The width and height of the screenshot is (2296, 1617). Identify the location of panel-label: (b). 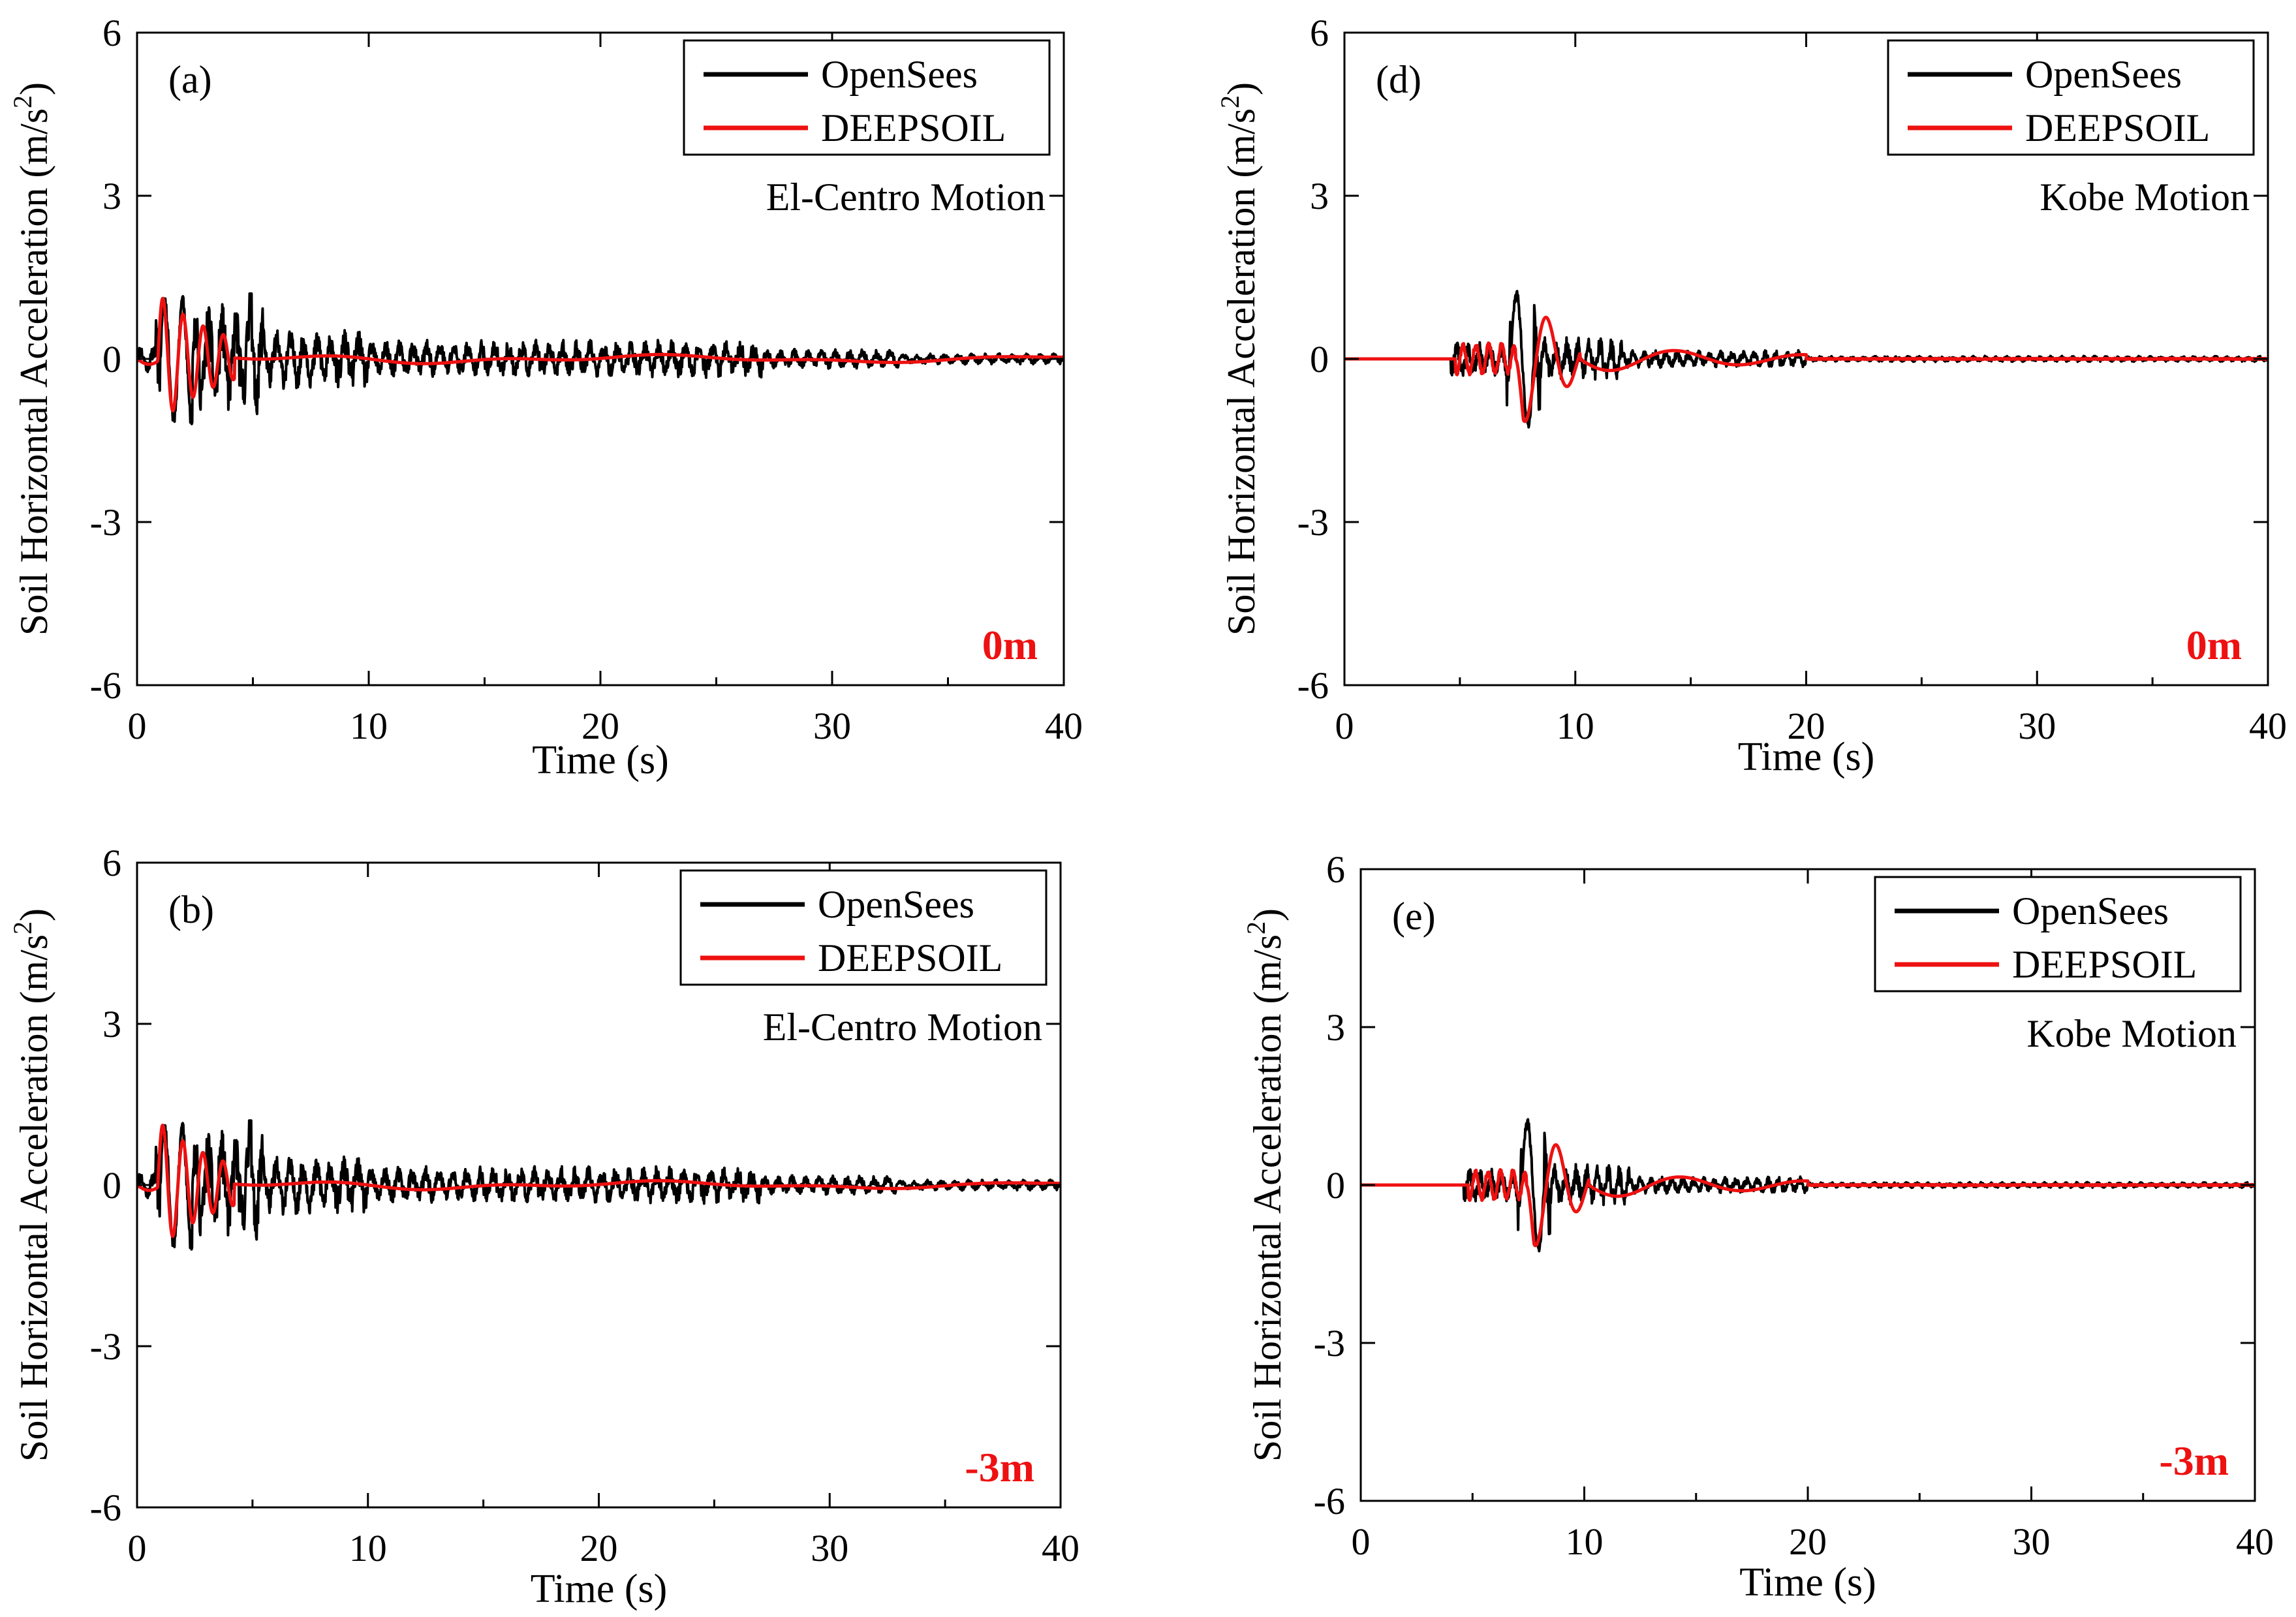
(191, 910).